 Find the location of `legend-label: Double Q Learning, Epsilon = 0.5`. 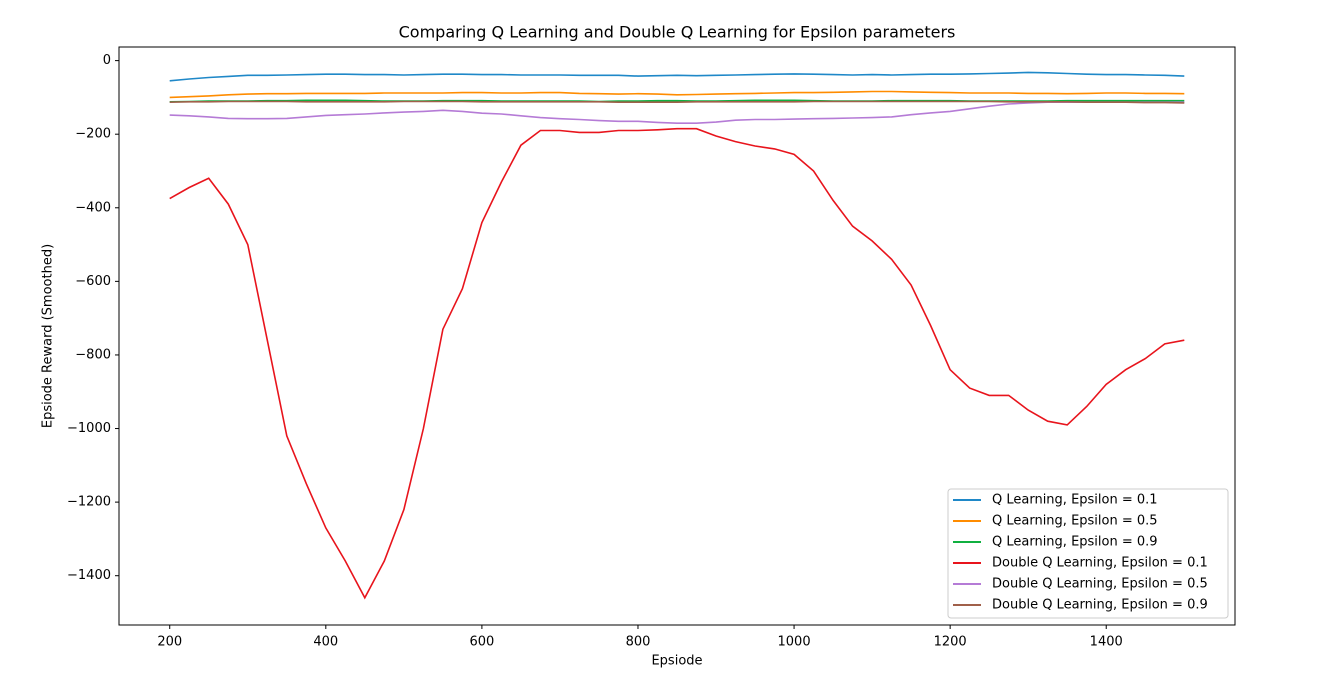

legend-label: Double Q Learning, Epsilon = 0.5 is located at coordinates (1100, 584).